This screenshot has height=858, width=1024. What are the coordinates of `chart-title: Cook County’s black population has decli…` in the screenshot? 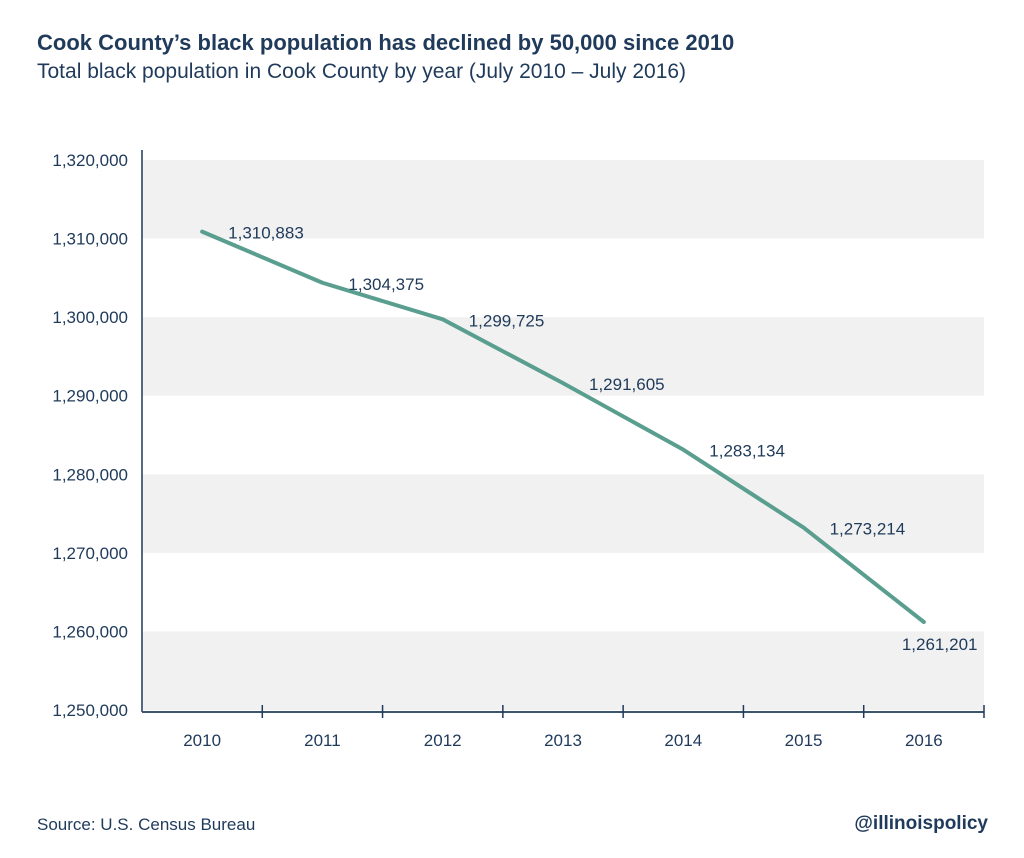 It's located at (386, 42).